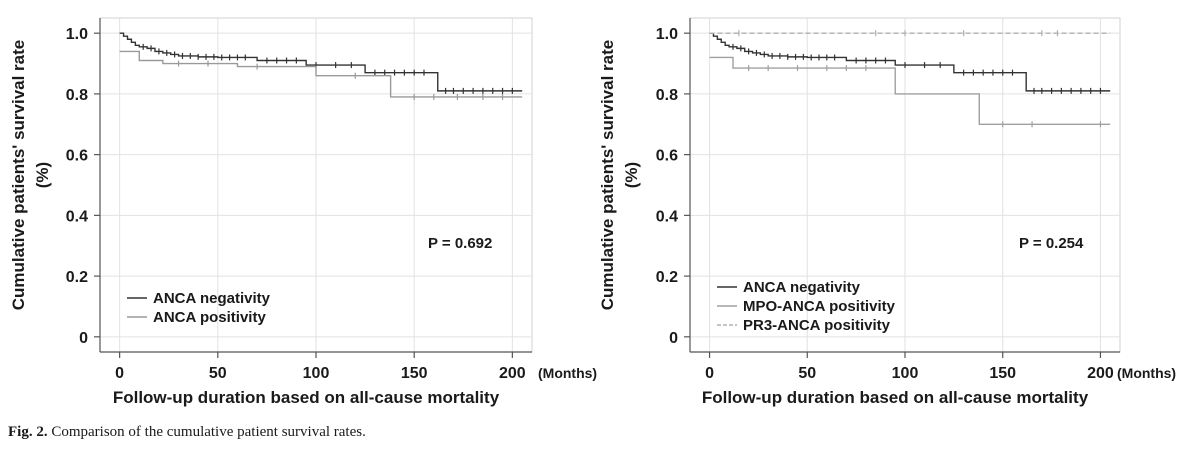 The image size is (1200, 453). I want to click on p-value: P = 0.254, so click(1051, 243).